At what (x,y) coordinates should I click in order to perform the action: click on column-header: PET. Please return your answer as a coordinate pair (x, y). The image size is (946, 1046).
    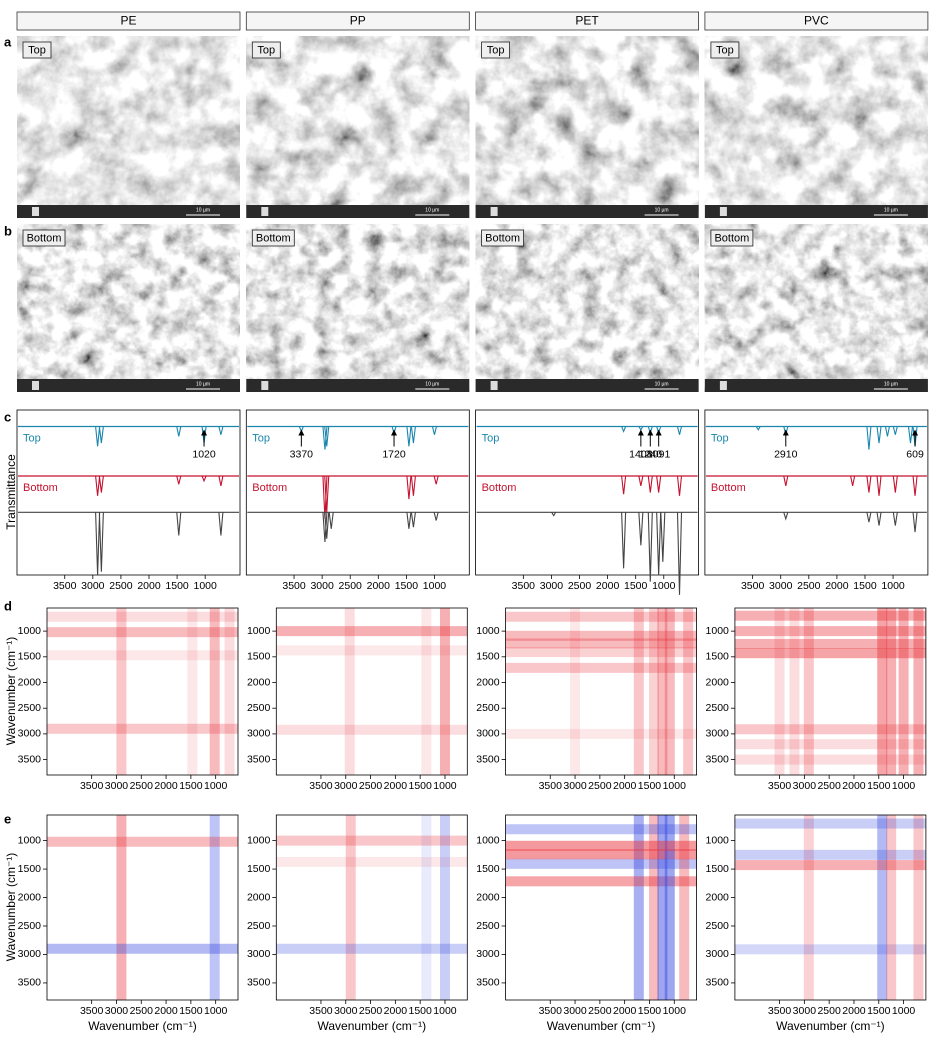
    Looking at the image, I should click on (587, 21).